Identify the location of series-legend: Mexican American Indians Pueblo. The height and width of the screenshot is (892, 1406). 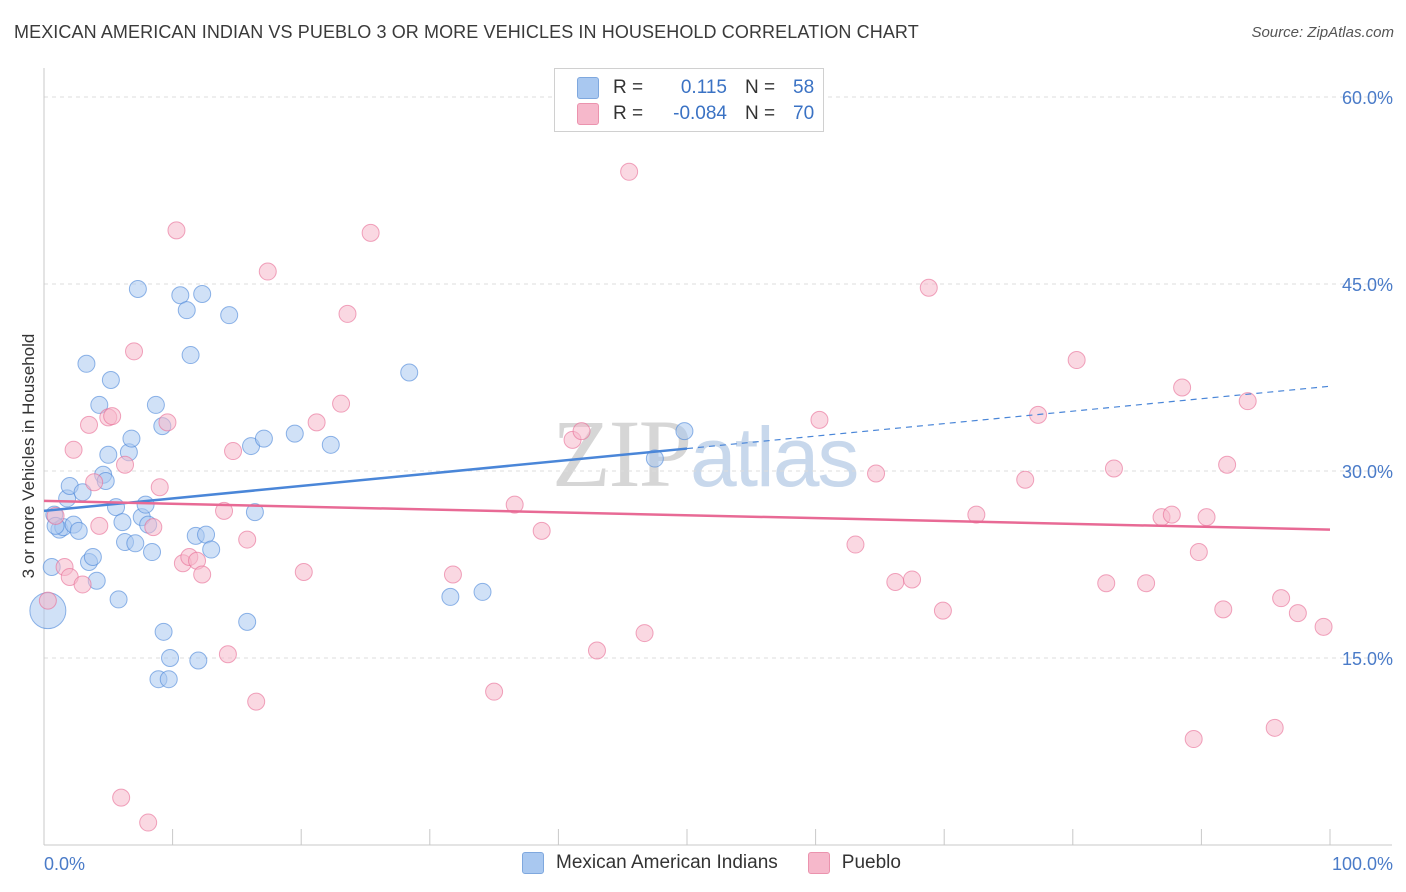
(726, 863).